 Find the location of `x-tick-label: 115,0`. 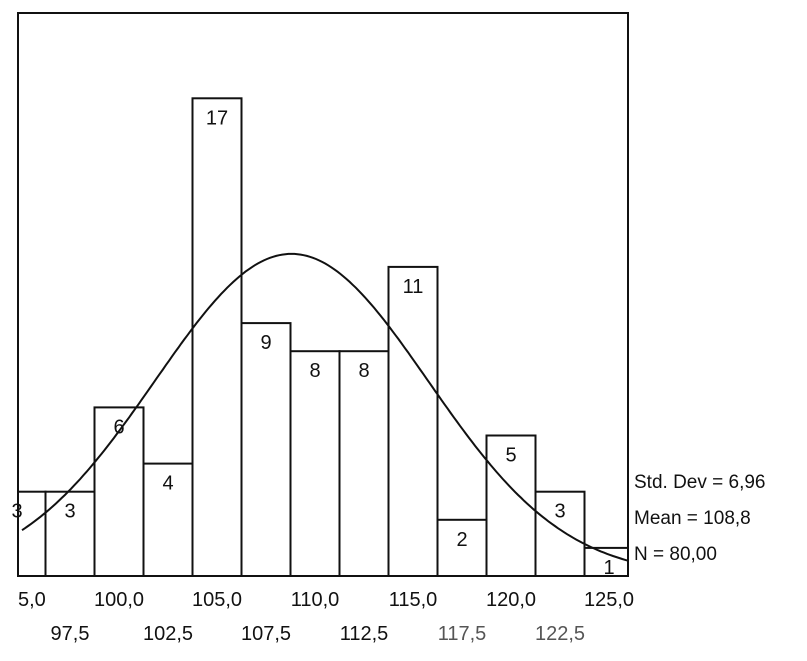

x-tick-label: 115,0 is located at coordinates (413, 600).